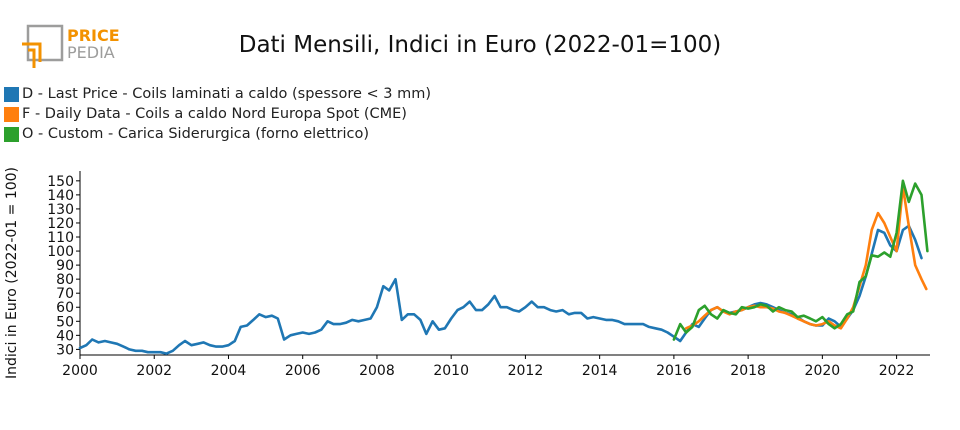 This screenshot has width=960, height=430. I want to click on y-tick-label: 150, so click(60, 182).